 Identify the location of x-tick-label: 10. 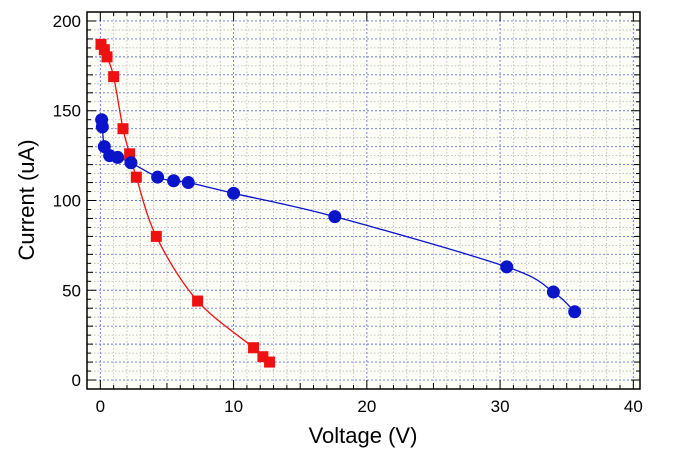
(233, 406).